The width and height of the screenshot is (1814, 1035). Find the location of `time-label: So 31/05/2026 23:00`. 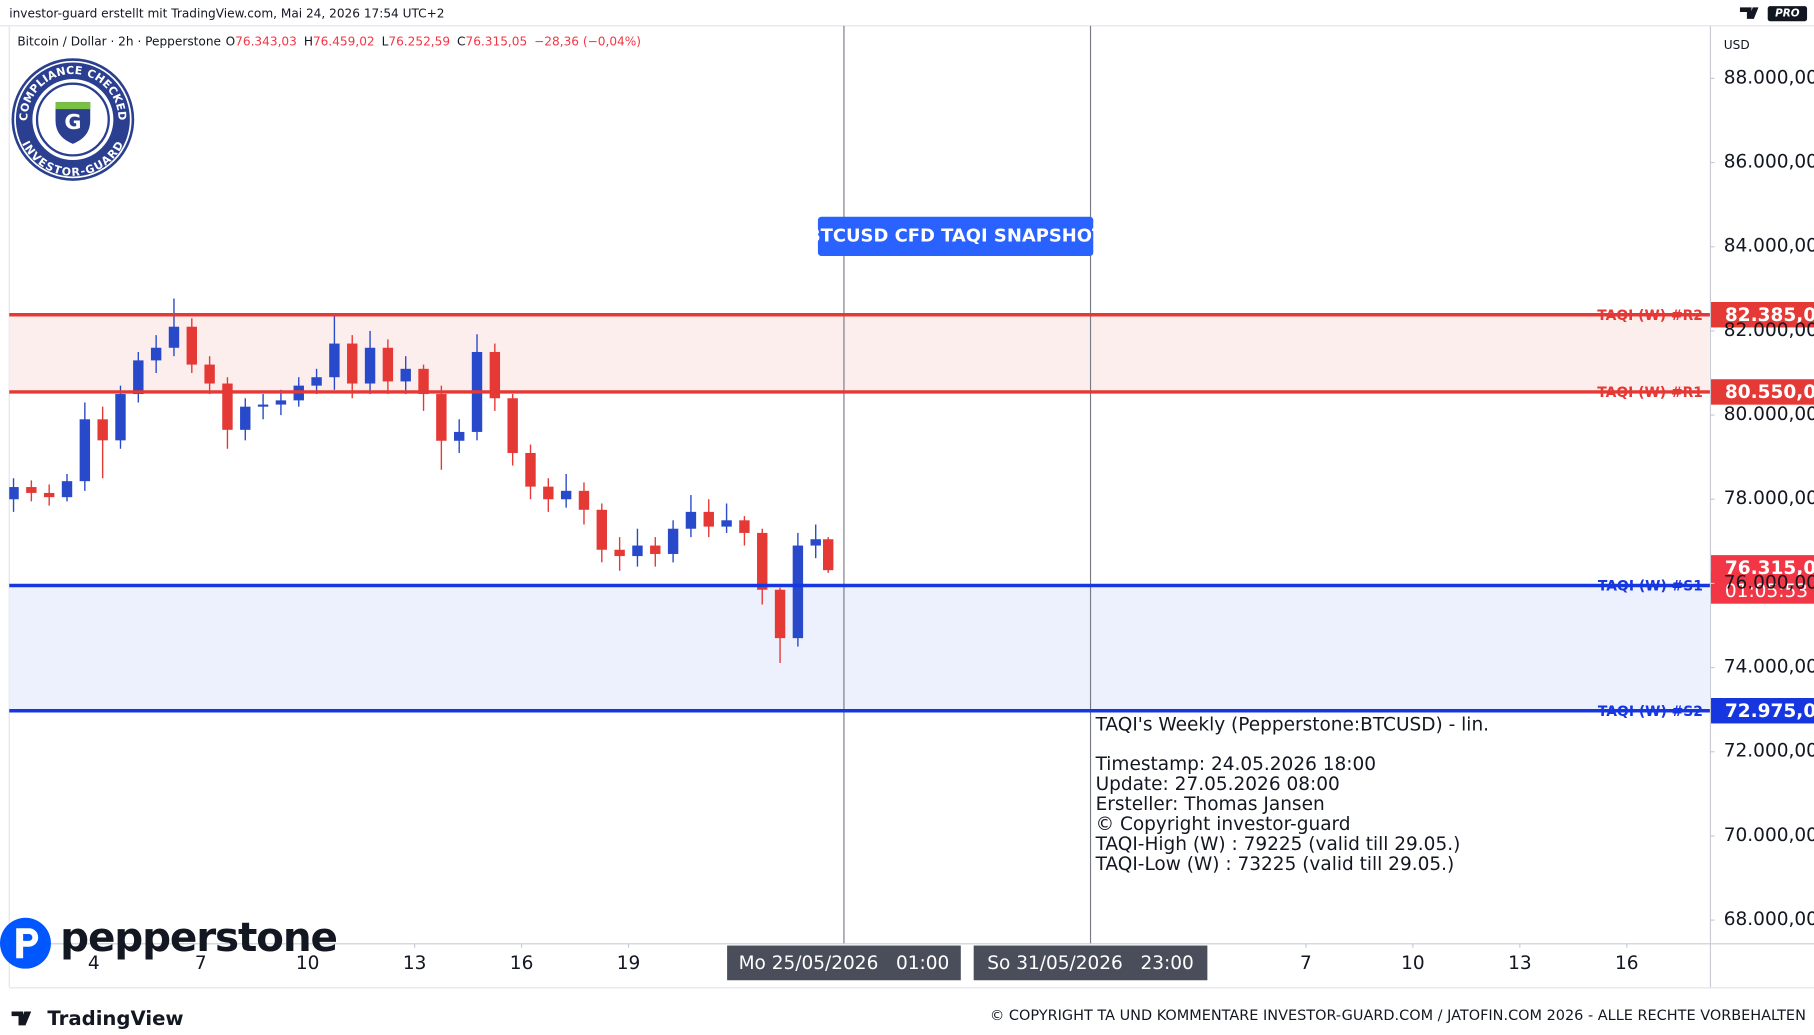

time-label: So 31/05/2026 23:00 is located at coordinates (1090, 963).